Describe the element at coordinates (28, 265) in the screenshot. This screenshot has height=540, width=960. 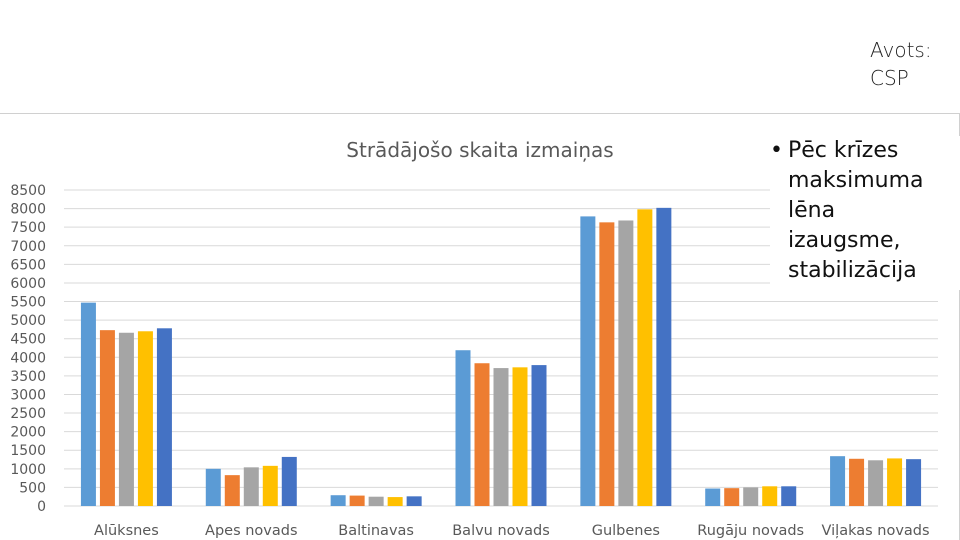
I see `y-tick-label: 6500` at that location.